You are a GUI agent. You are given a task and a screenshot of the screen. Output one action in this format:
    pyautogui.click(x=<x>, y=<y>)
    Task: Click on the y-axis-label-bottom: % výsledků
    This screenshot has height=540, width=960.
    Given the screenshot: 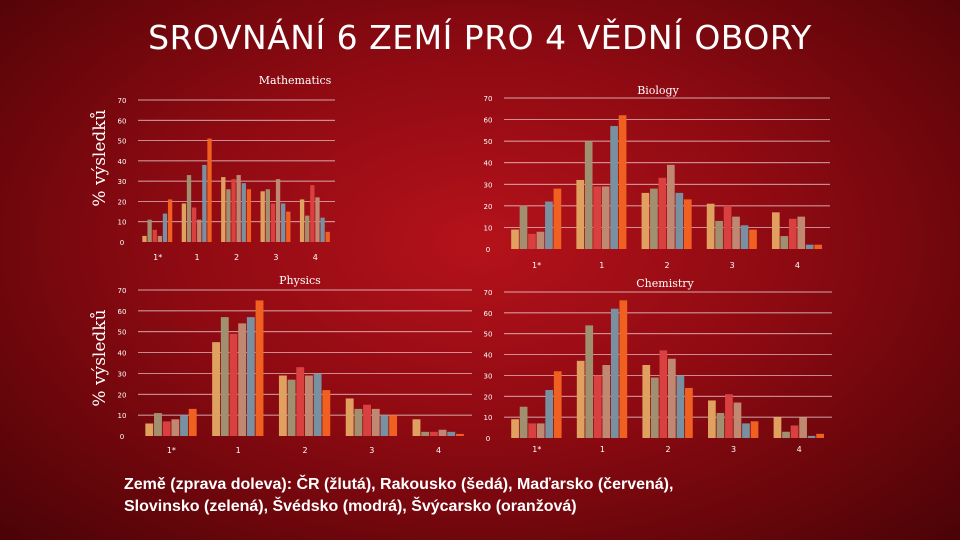 What is the action you would take?
    pyautogui.click(x=100, y=358)
    